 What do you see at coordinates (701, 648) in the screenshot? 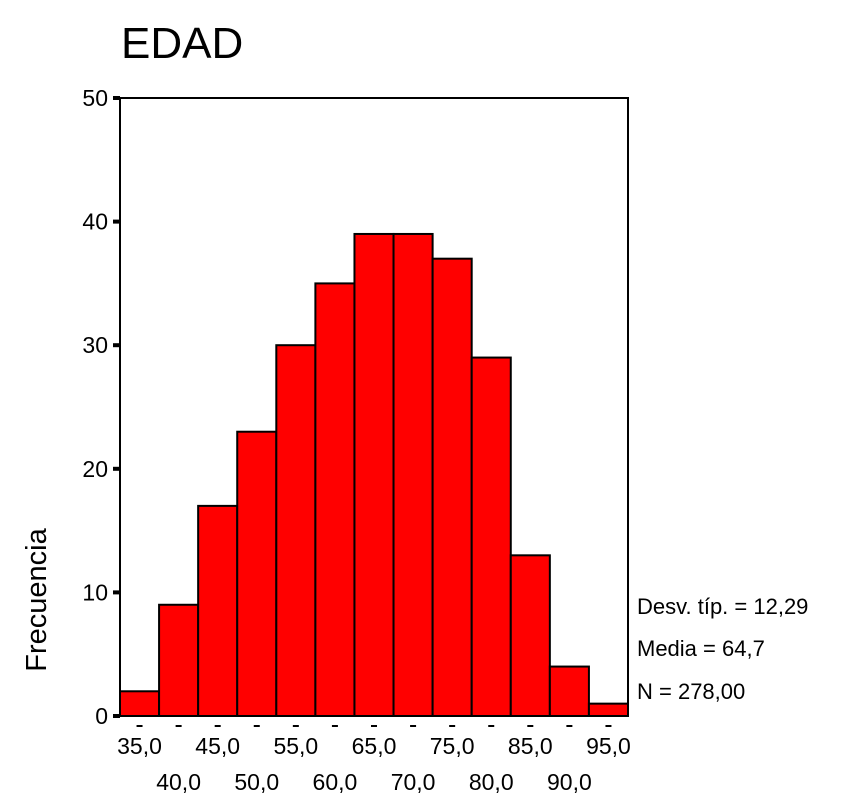
I see `stat-mean: Media = 64,7` at bounding box center [701, 648].